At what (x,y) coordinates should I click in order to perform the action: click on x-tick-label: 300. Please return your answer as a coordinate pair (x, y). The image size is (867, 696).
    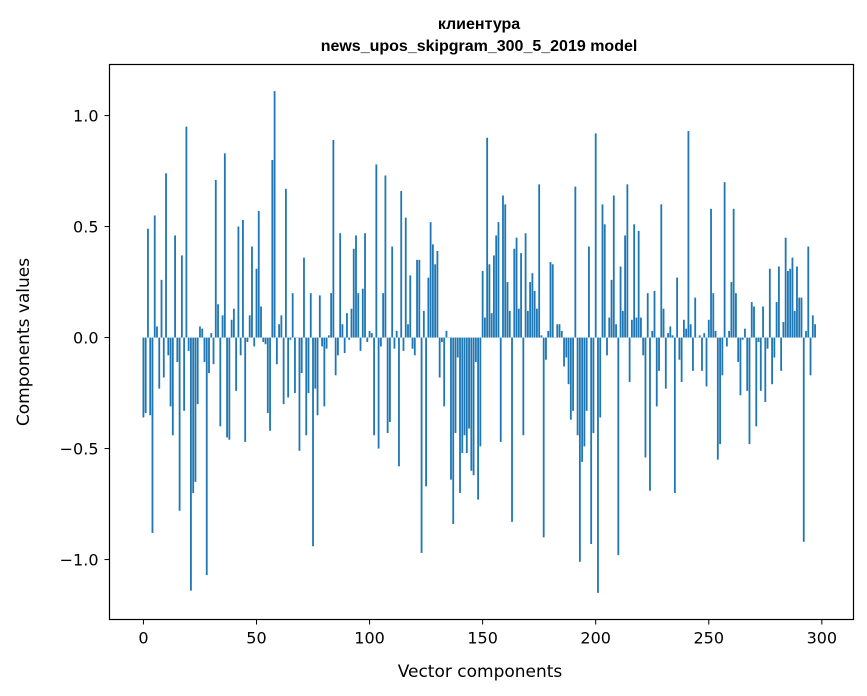
    Looking at the image, I should click on (822, 638).